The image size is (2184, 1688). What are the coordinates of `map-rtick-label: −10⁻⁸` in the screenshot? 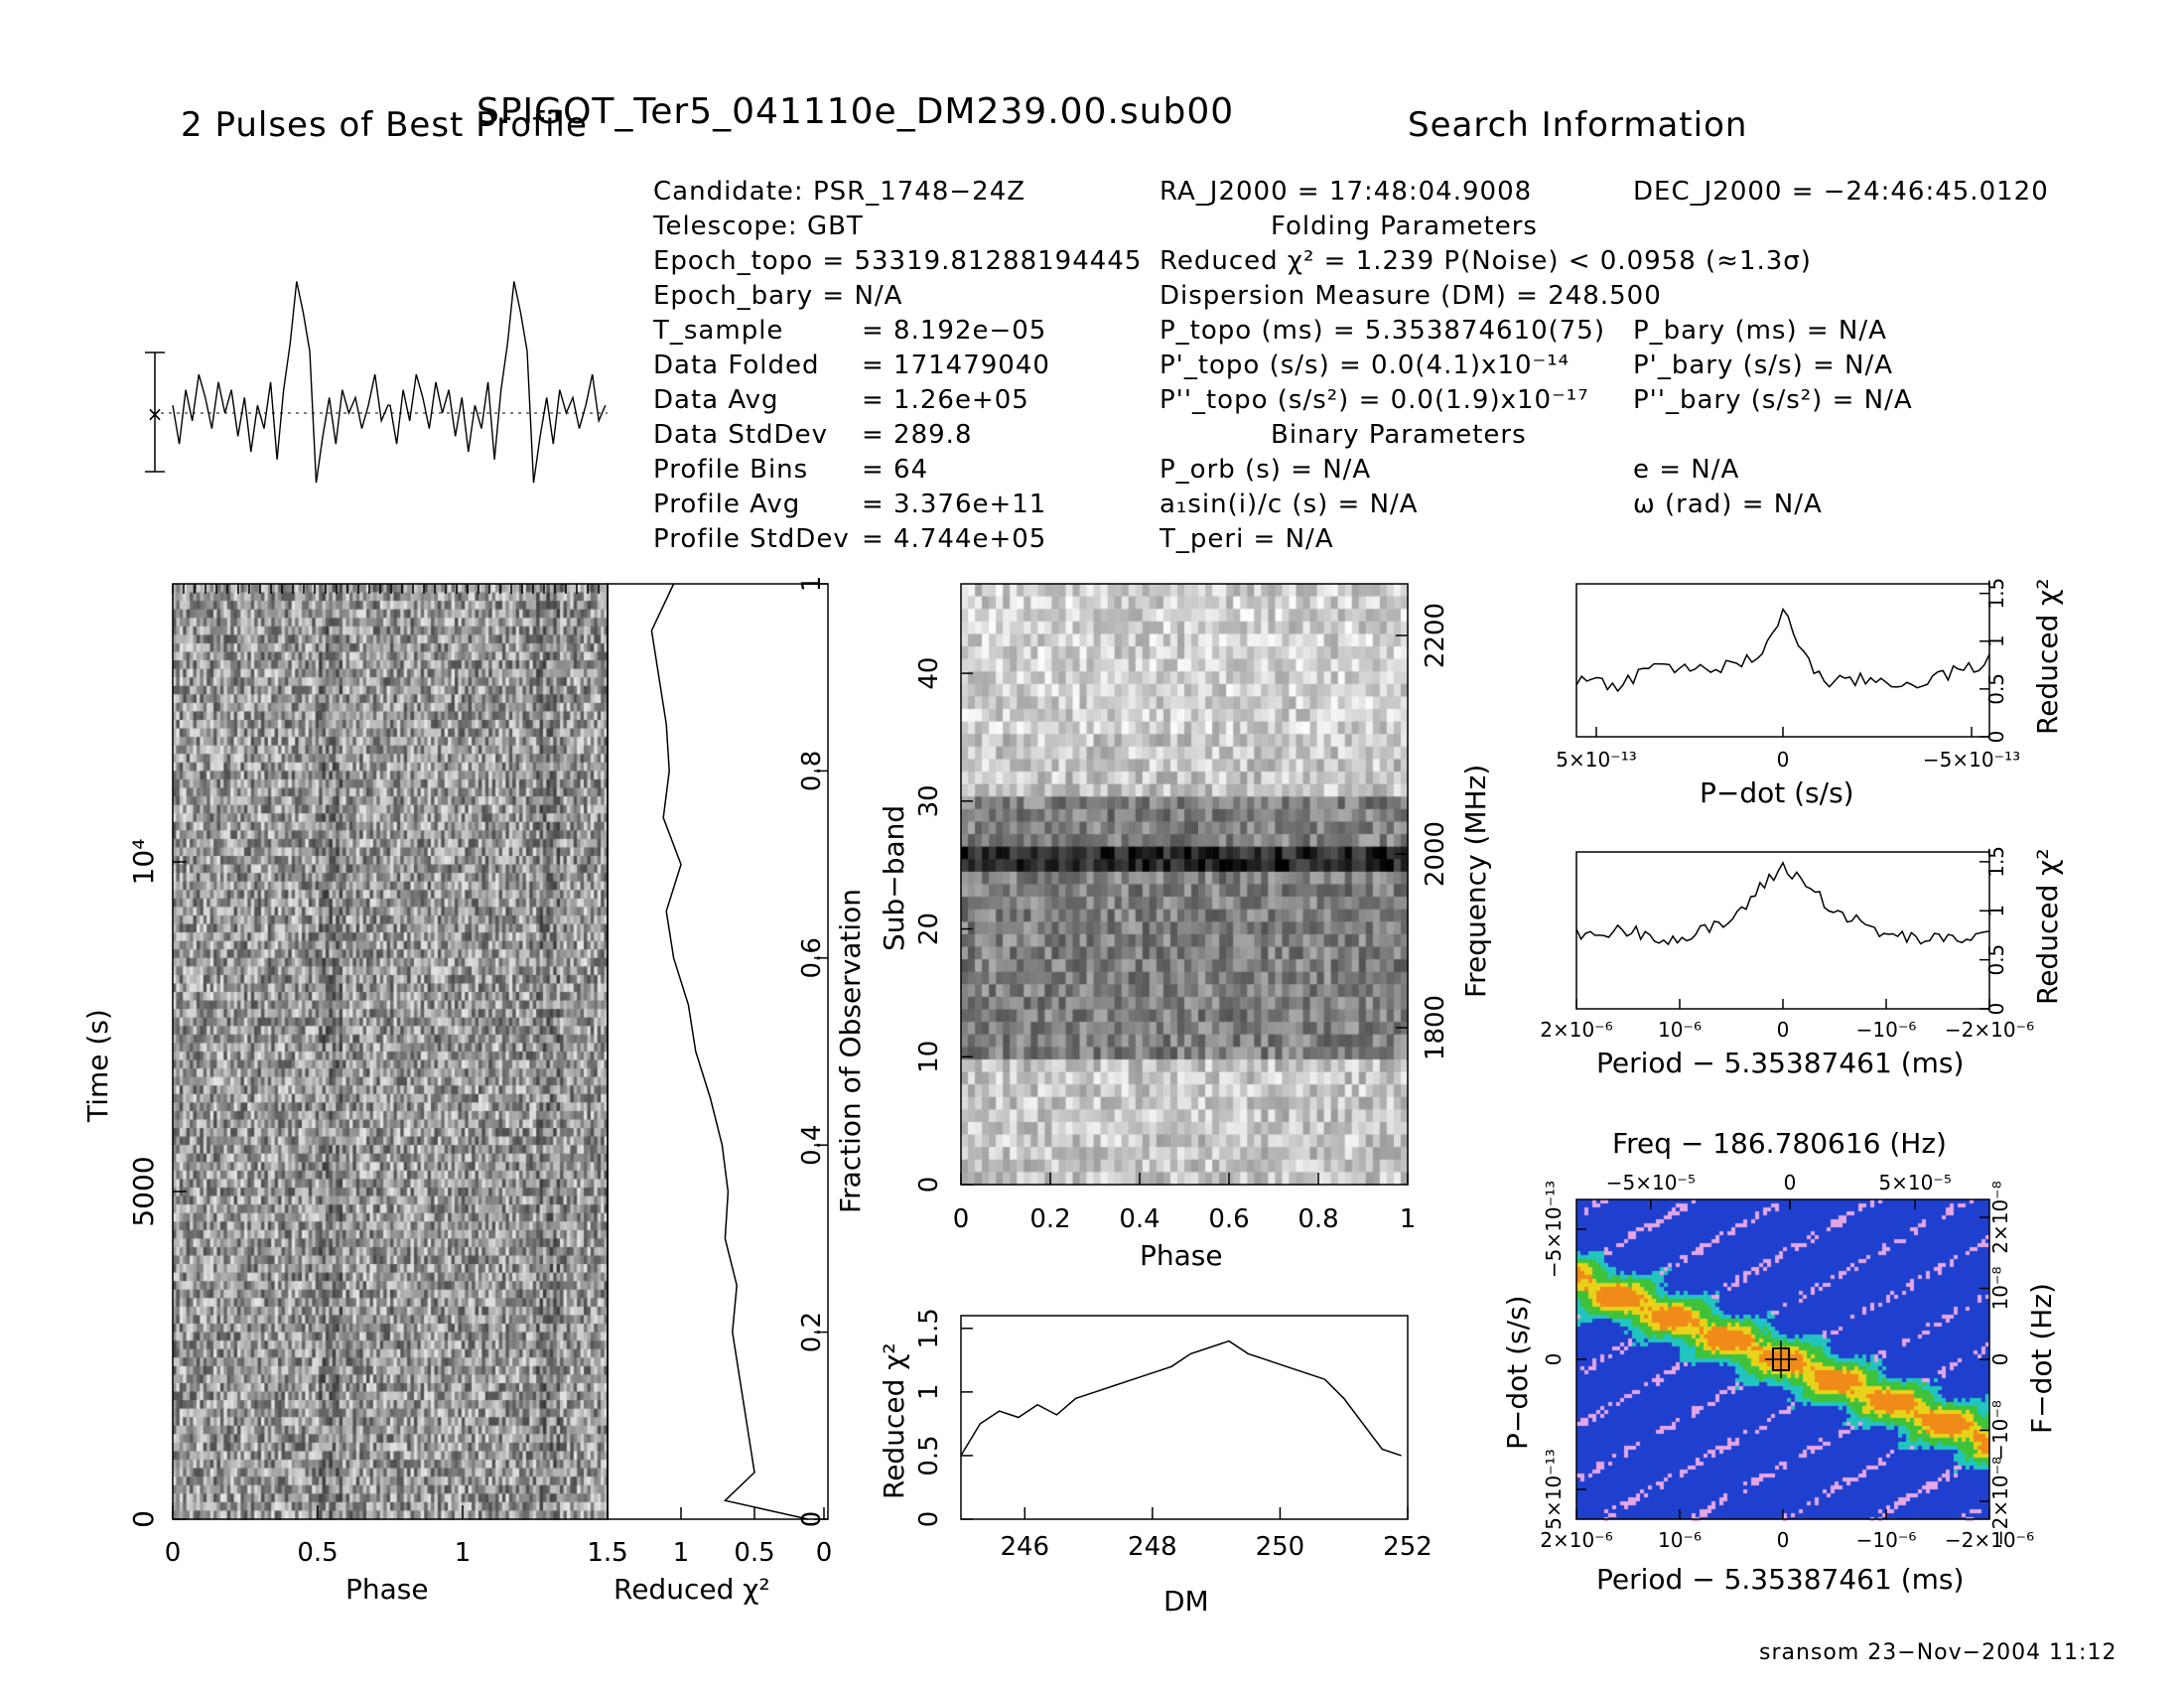 It's located at (2000, 1430).